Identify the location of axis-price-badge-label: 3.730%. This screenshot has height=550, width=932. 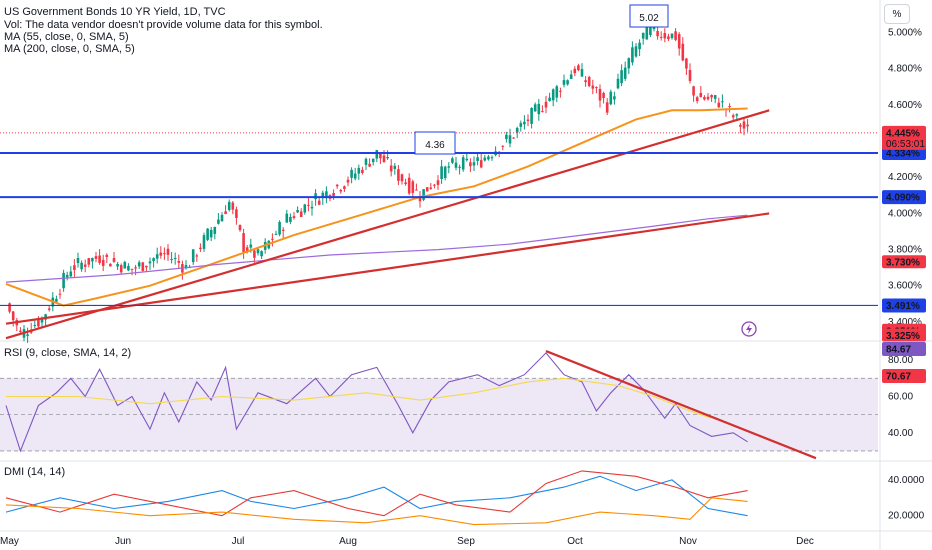
(903, 263).